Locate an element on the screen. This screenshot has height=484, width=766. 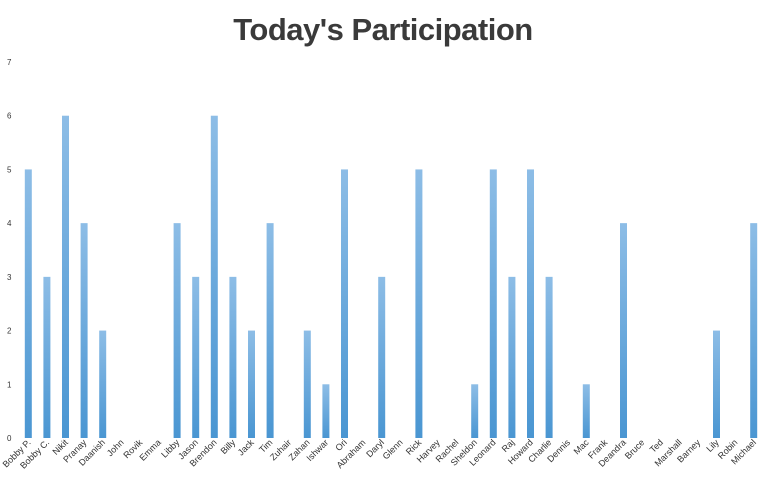
bar-deandra is located at coordinates (623, 330).